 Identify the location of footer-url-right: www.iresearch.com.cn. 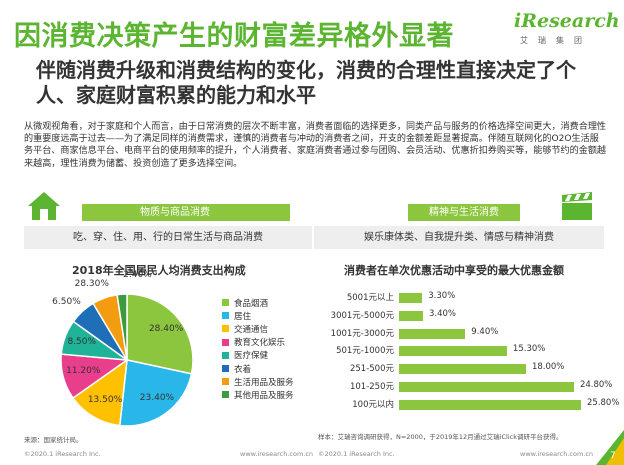
(557, 454).